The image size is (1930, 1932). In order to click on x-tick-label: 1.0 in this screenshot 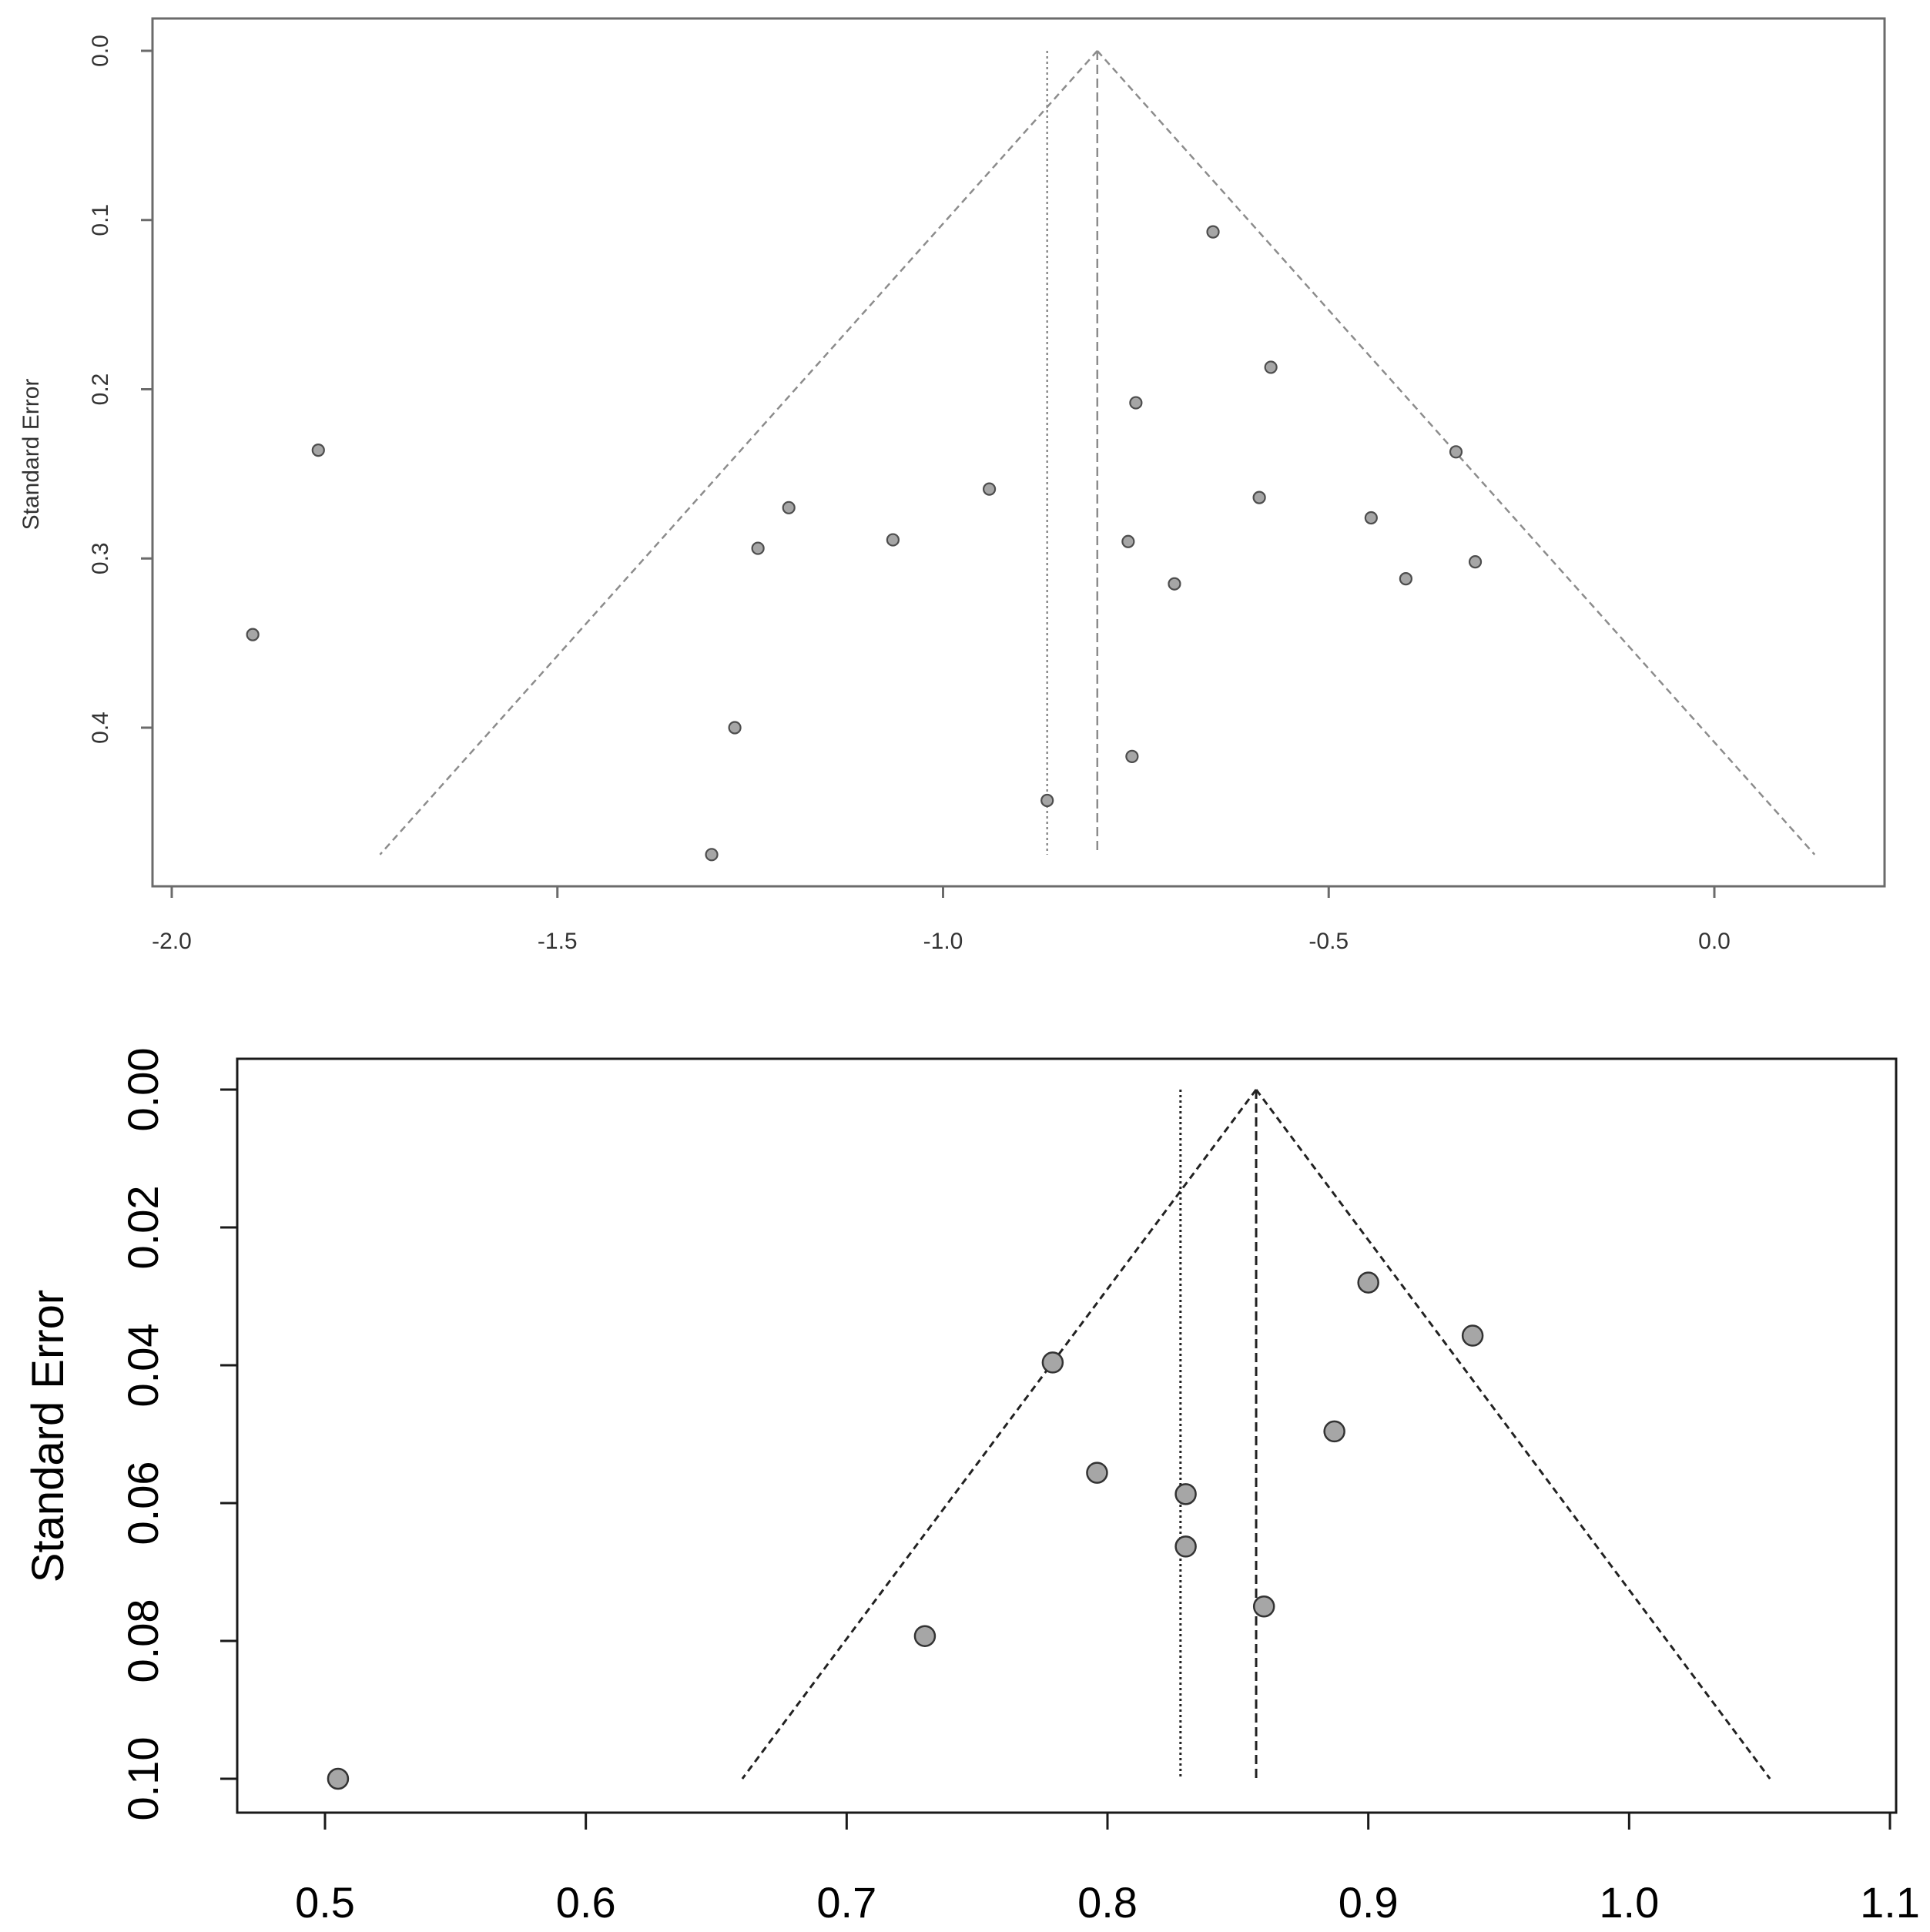, I will do `click(1629, 1903)`.